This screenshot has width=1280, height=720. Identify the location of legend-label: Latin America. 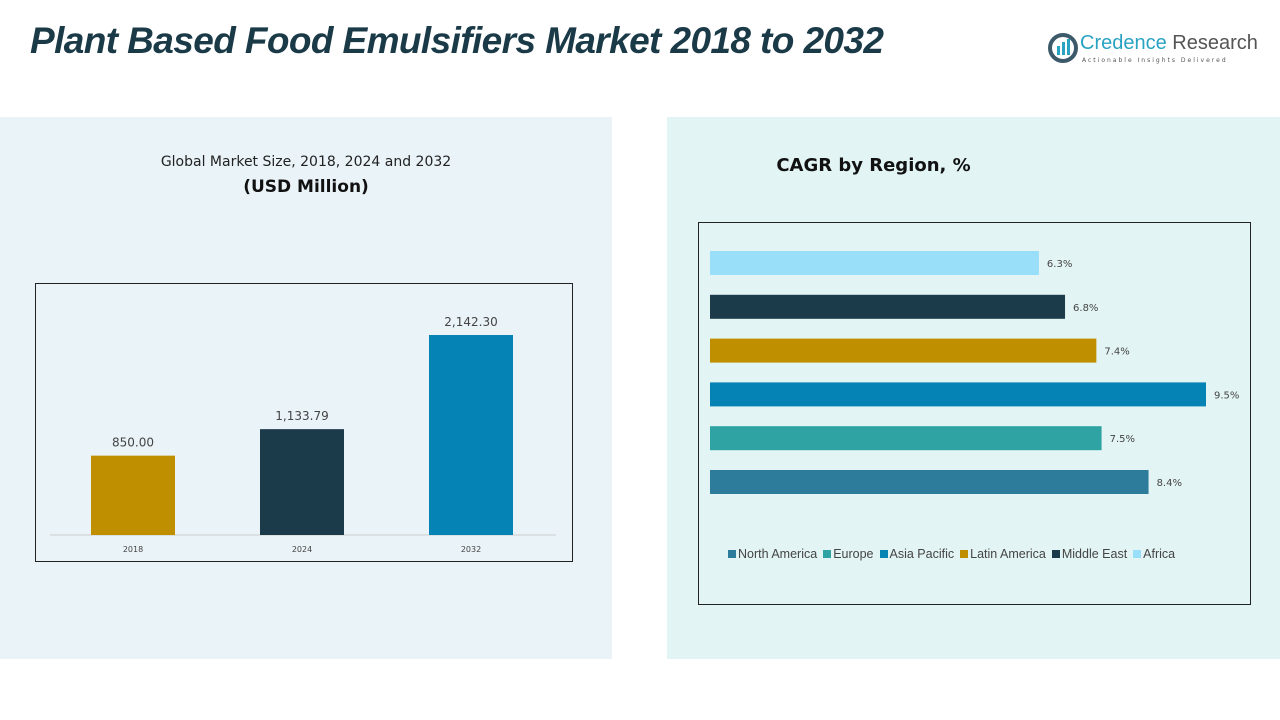
(1008, 554).